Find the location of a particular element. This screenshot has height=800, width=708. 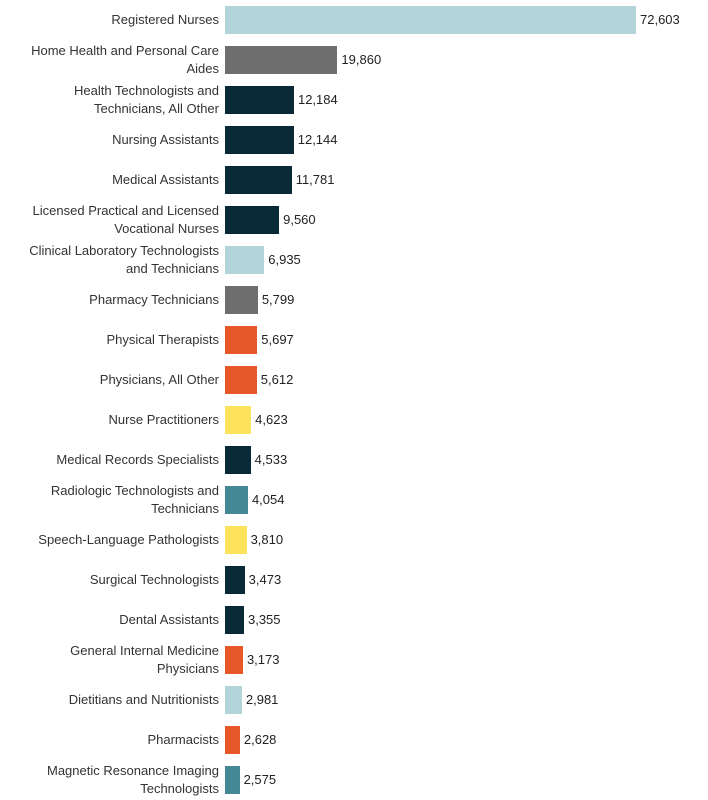

value-label: 3,810 is located at coordinates (267, 539).